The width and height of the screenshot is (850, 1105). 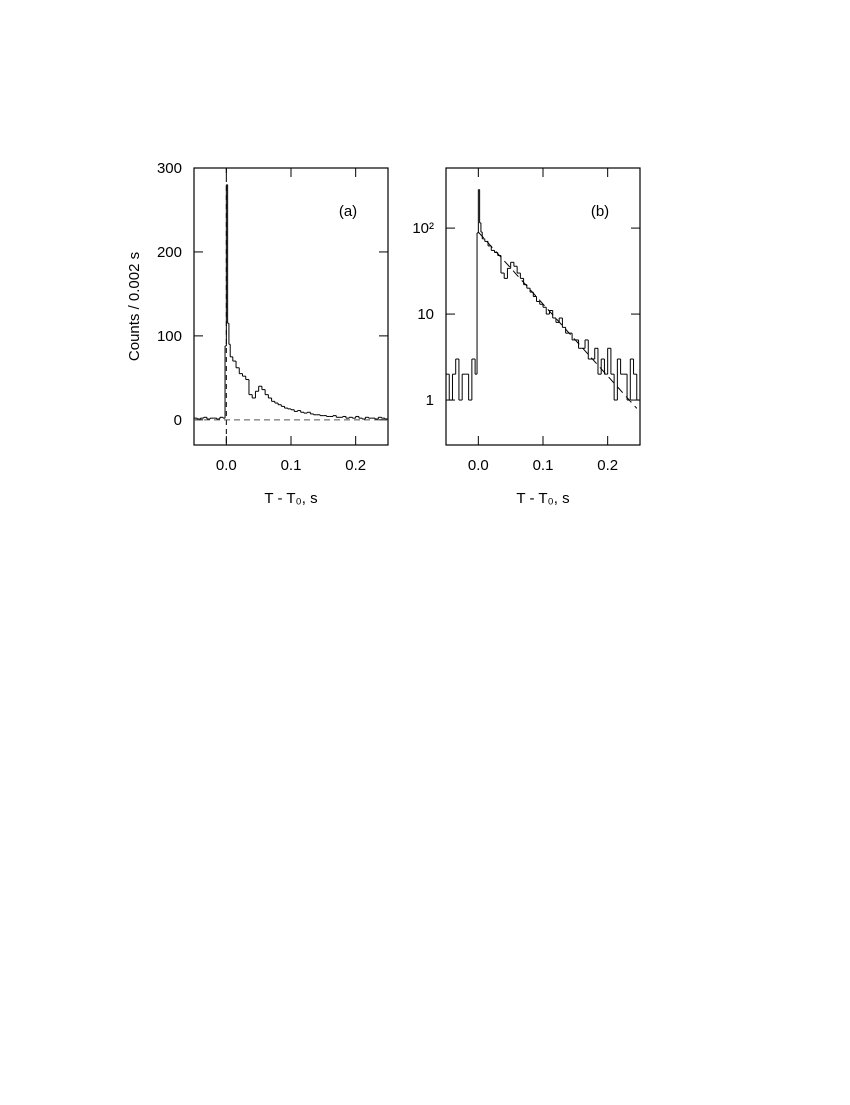 What do you see at coordinates (430, 400) in the screenshot?
I see `y-tick-label: 1` at bounding box center [430, 400].